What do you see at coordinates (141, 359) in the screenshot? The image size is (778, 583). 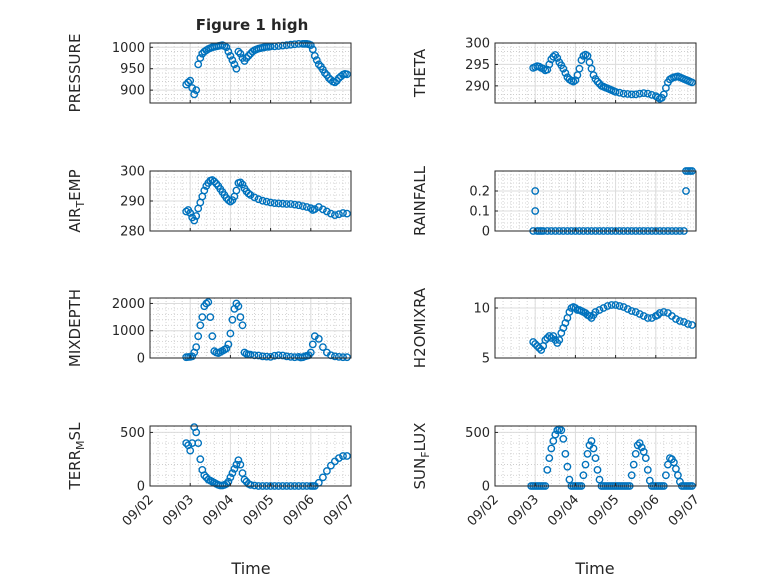 I see `mixdepth-y-tick-label: 0` at bounding box center [141, 359].